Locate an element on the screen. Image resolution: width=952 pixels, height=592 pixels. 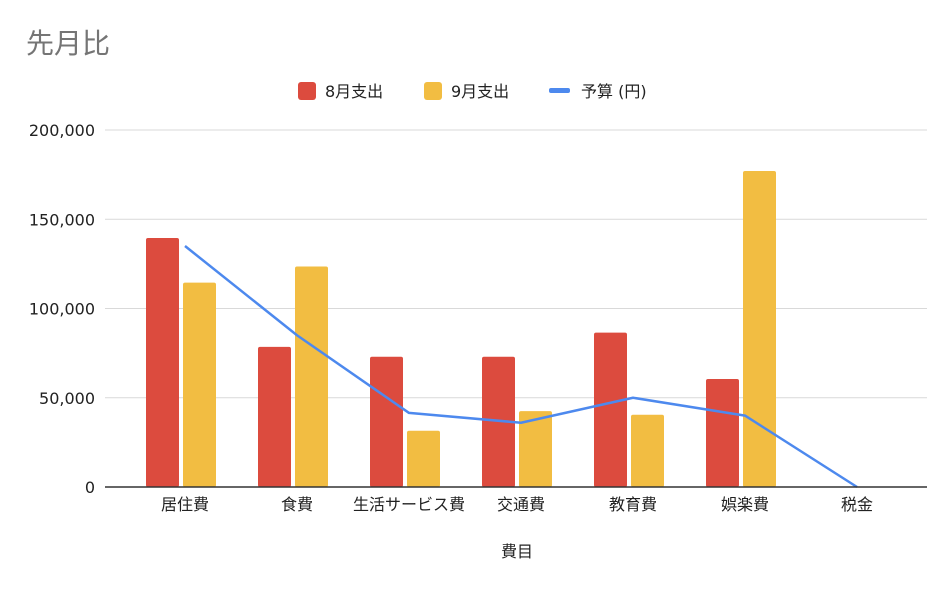
legend: 8月支出 9月支出 予算 (円) is located at coordinates (472, 91).